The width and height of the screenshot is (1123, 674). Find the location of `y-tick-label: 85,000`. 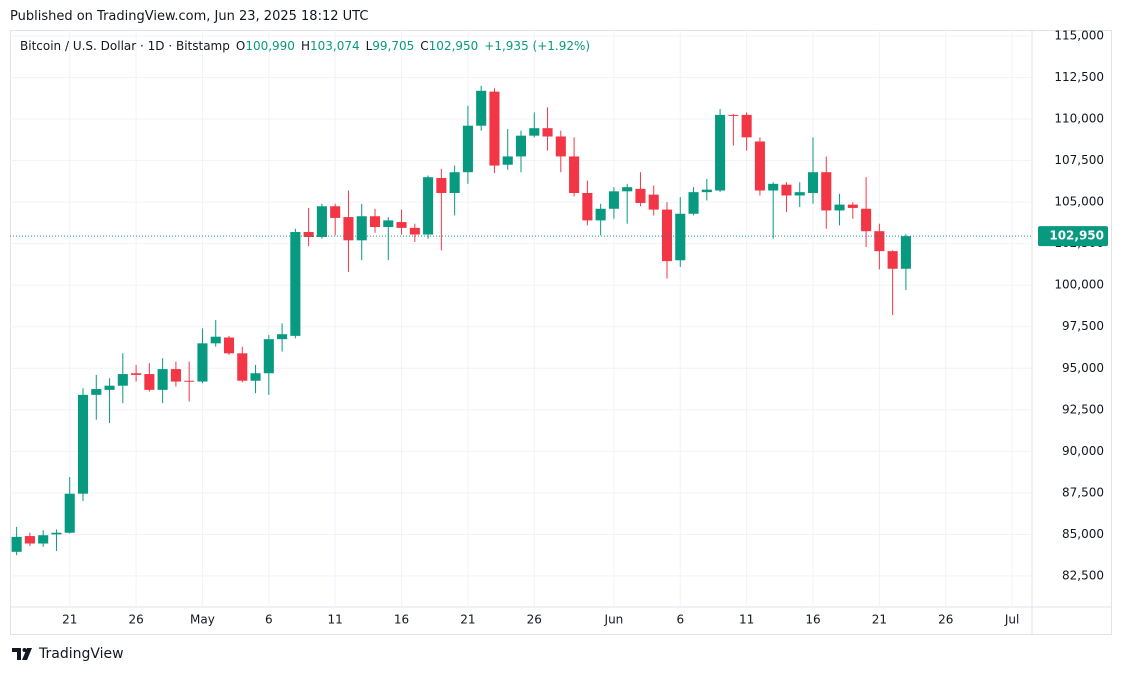

y-tick-label: 85,000 is located at coordinates (1083, 534).